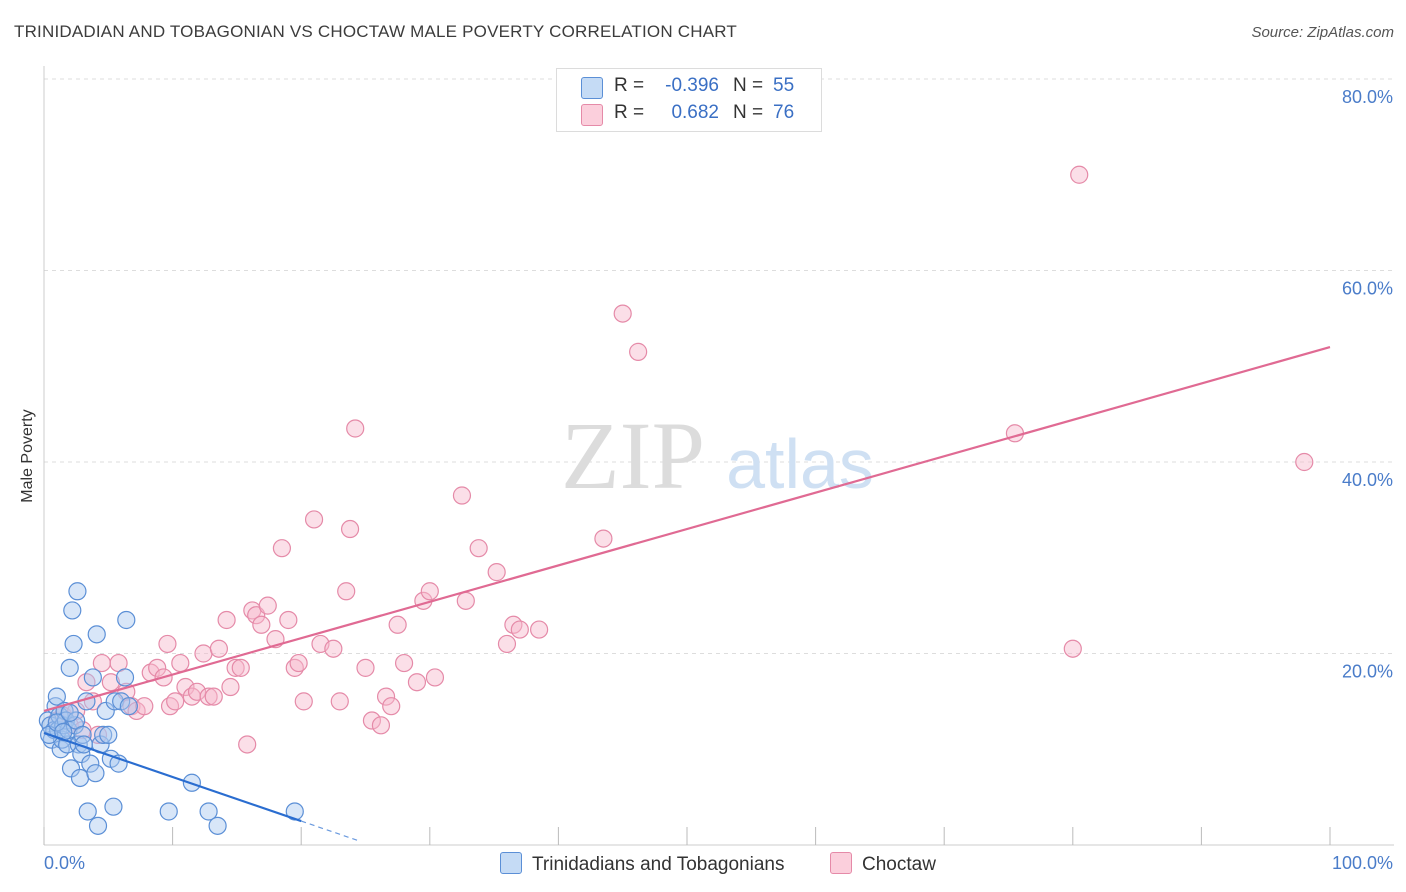  Describe the element at coordinates (841, 863) in the screenshot. I see `bottom-legend-swatch-pink` at that location.